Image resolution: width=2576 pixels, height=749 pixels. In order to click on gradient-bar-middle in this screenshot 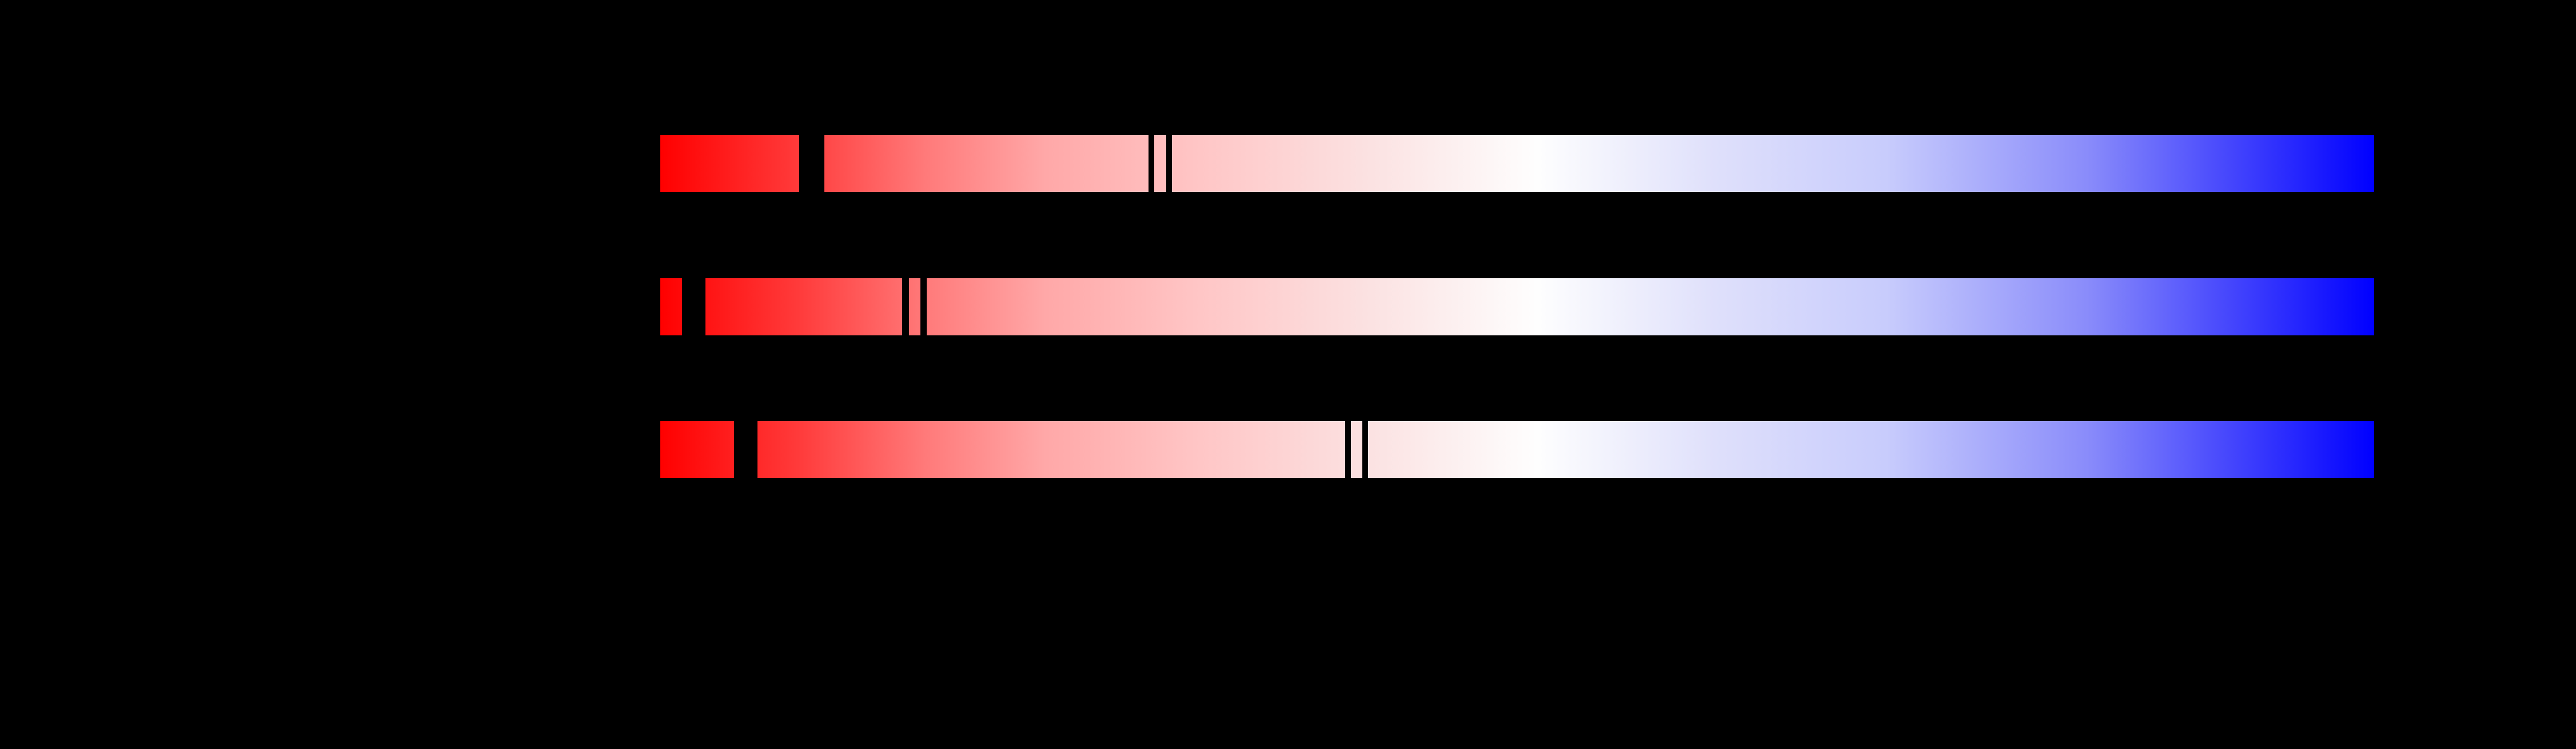, I will do `click(1517, 306)`.